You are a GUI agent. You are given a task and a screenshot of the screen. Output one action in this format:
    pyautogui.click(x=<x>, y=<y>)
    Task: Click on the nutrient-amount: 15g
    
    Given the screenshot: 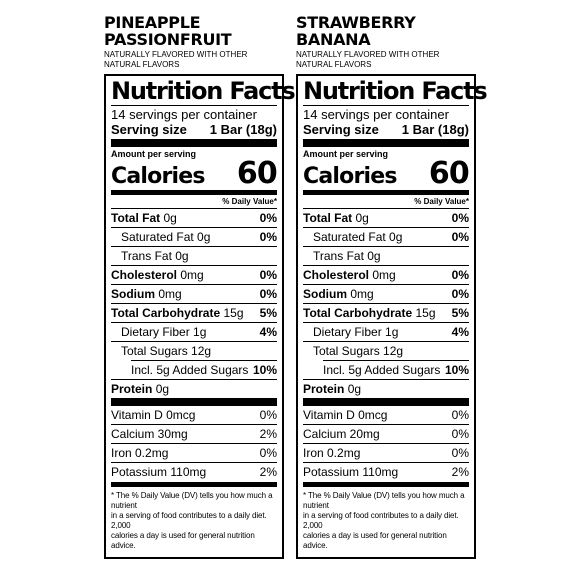 What is the action you would take?
    pyautogui.click(x=233, y=313)
    